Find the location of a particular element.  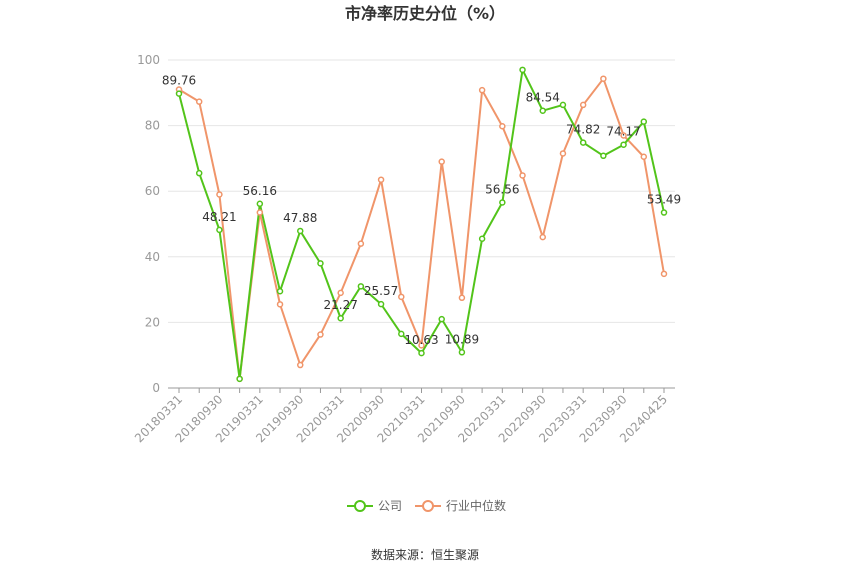

legend-label-industry-median: 行业中位数 is located at coordinates (476, 505).